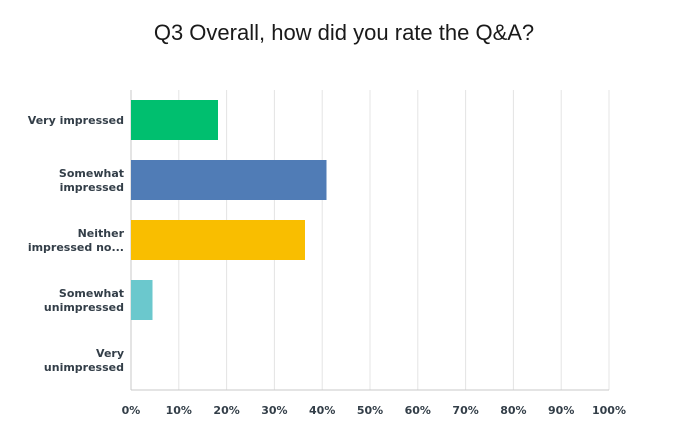 Image resolution: width=688 pixels, height=445 pixels. What do you see at coordinates (344, 32) in the screenshot?
I see `chart-title: Q3 Overall, how did you rate the Q&A?` at bounding box center [344, 32].